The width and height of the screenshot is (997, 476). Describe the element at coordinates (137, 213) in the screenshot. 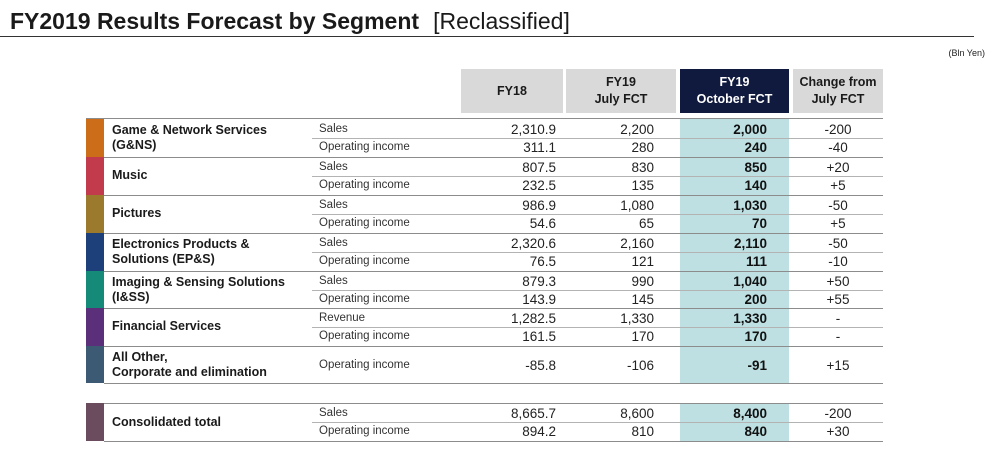

I see `segment-name-line1: Pictures` at that location.